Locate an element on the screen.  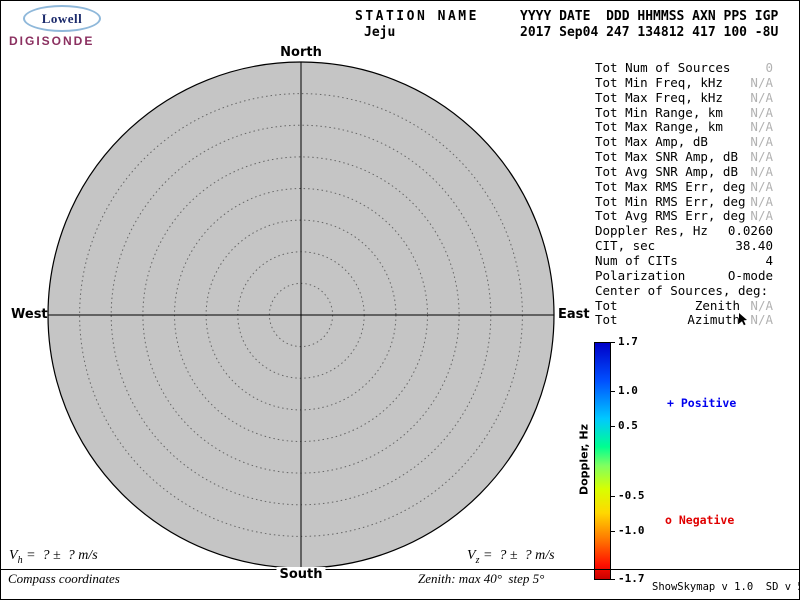
stat-label: Num of CITs is located at coordinates (636, 260).